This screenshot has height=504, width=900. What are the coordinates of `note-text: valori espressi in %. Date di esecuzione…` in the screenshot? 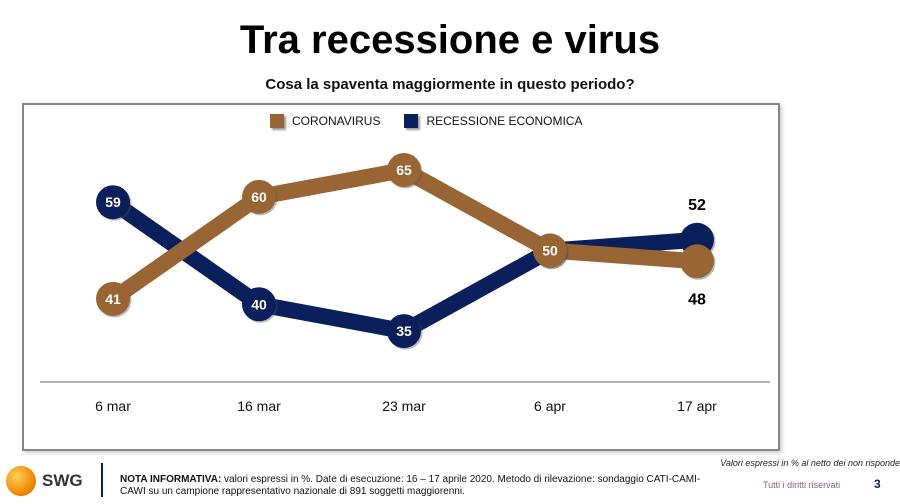 It's located at (410, 485).